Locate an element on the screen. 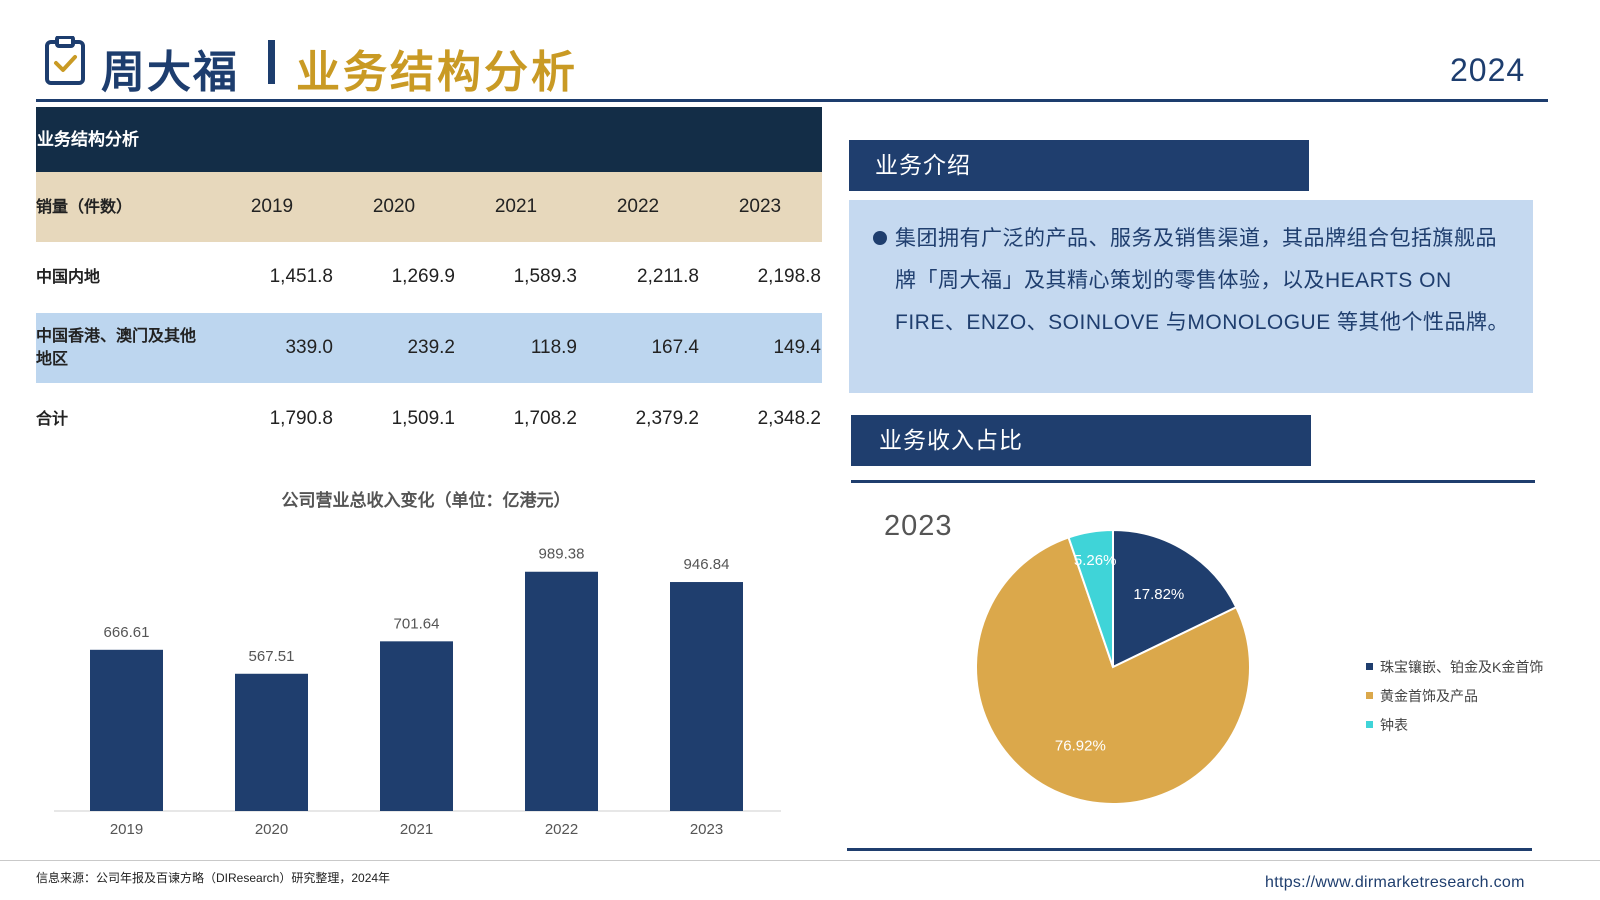 Image resolution: width=1600 pixels, height=900 pixels. x-tick-label: 2019 is located at coordinates (126, 829).